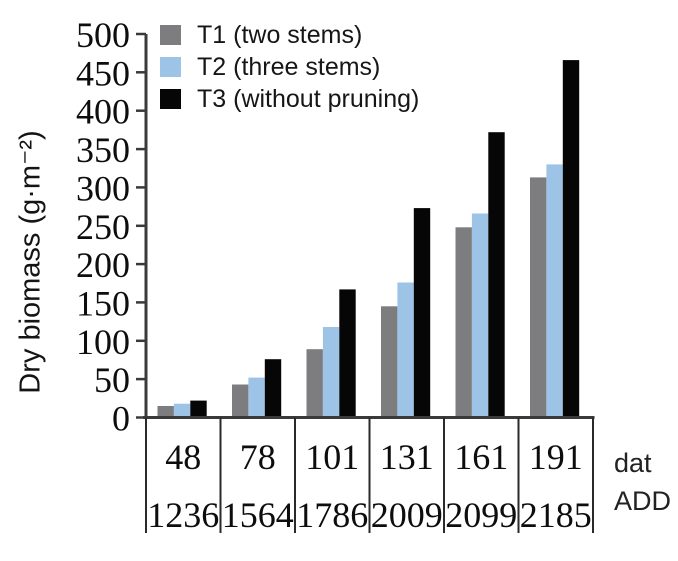 This screenshot has height=561, width=678. I want to click on bar-t3-group4, so click(422, 313).